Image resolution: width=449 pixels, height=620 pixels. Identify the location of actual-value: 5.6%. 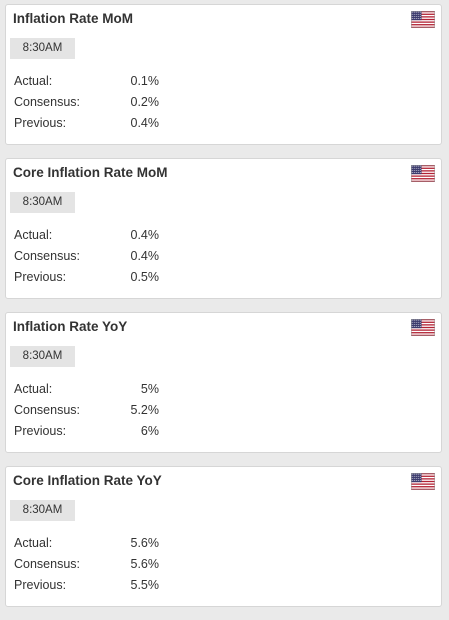
(145, 543).